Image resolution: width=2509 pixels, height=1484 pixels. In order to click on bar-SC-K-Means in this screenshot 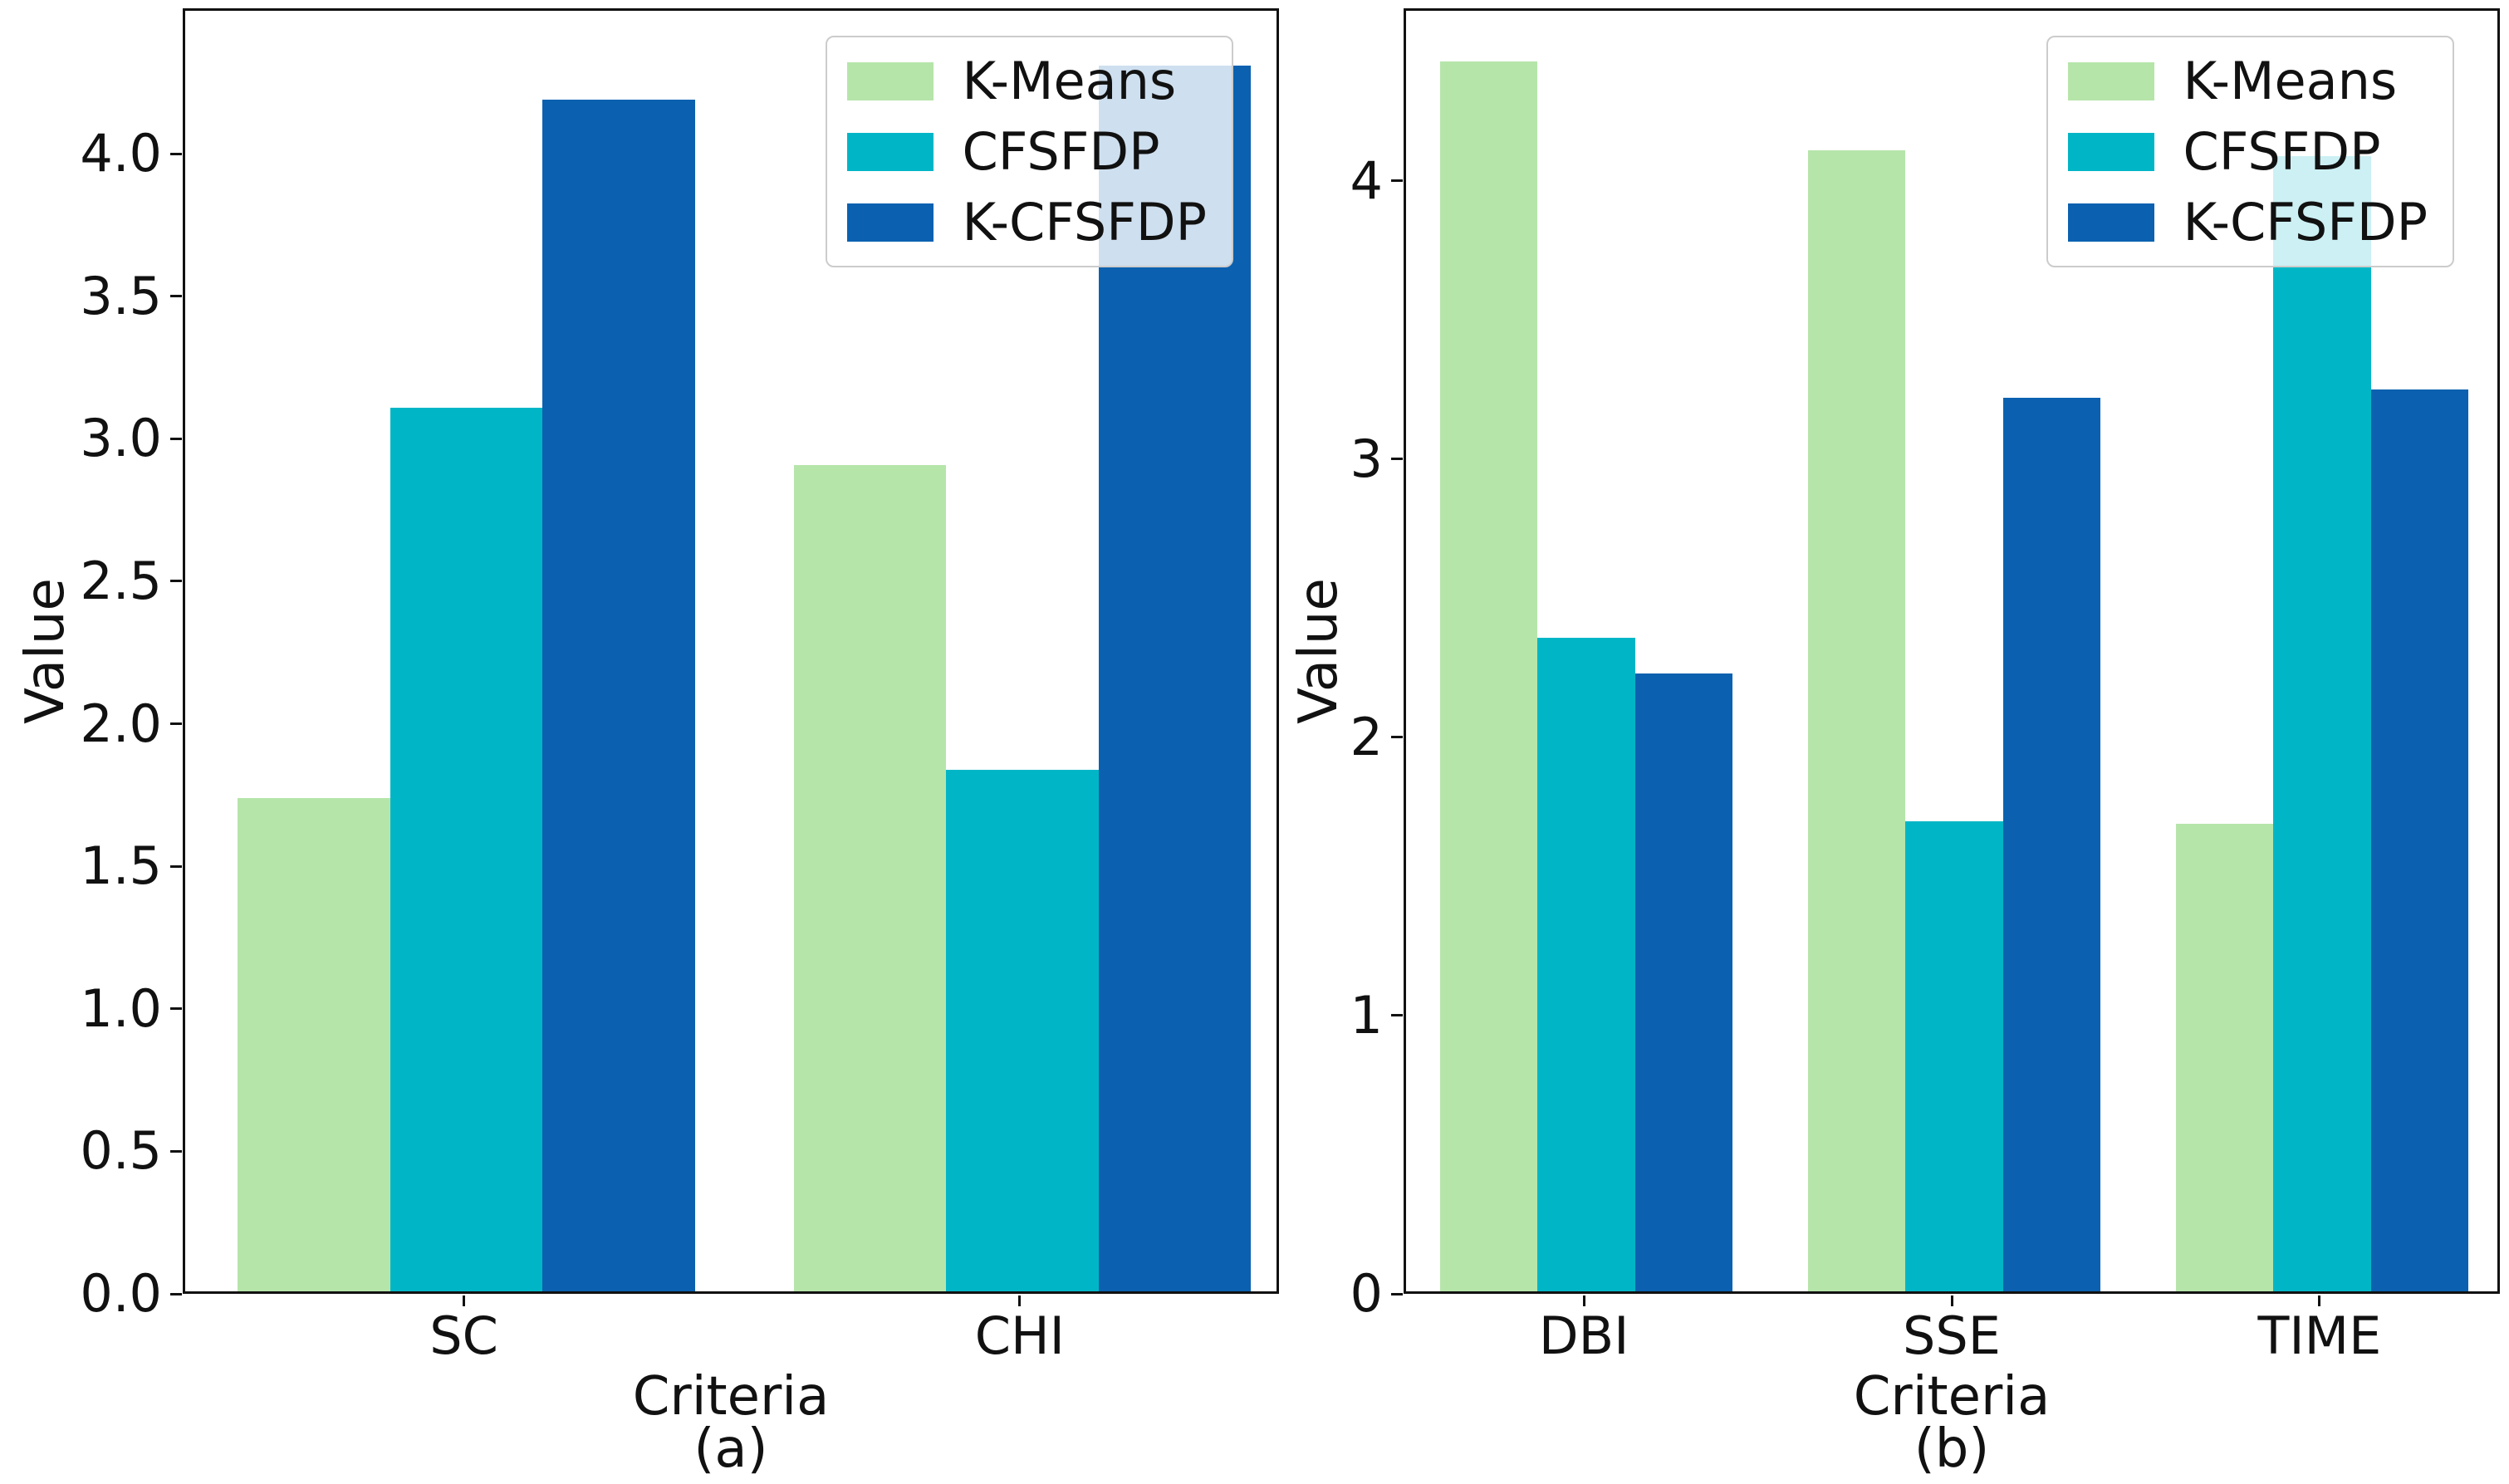, I will do `click(314, 1044)`.